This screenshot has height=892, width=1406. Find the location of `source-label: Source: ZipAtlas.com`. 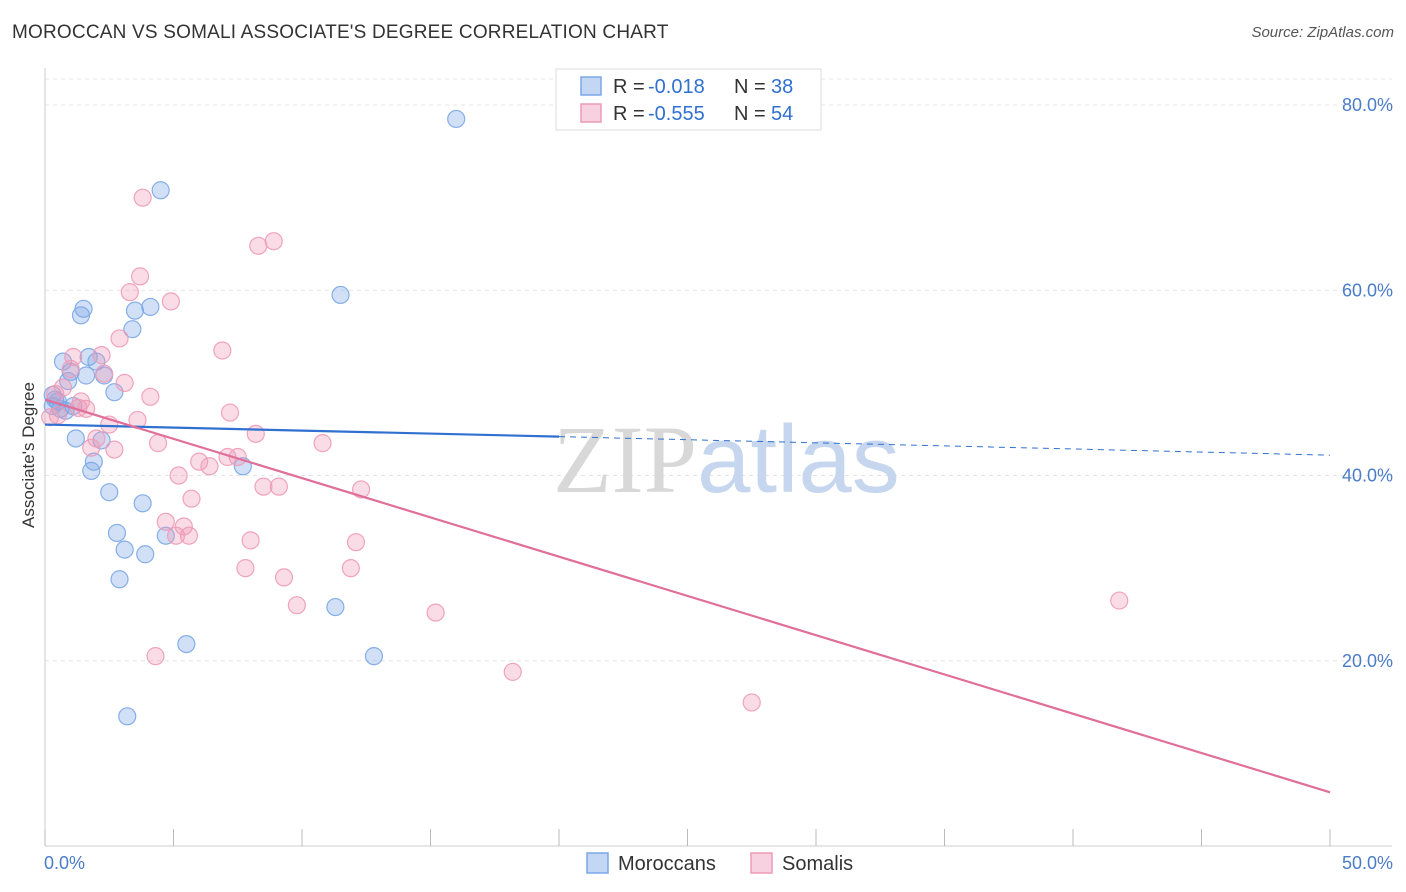

source-label: Source: ZipAtlas.com is located at coordinates (1322, 32).